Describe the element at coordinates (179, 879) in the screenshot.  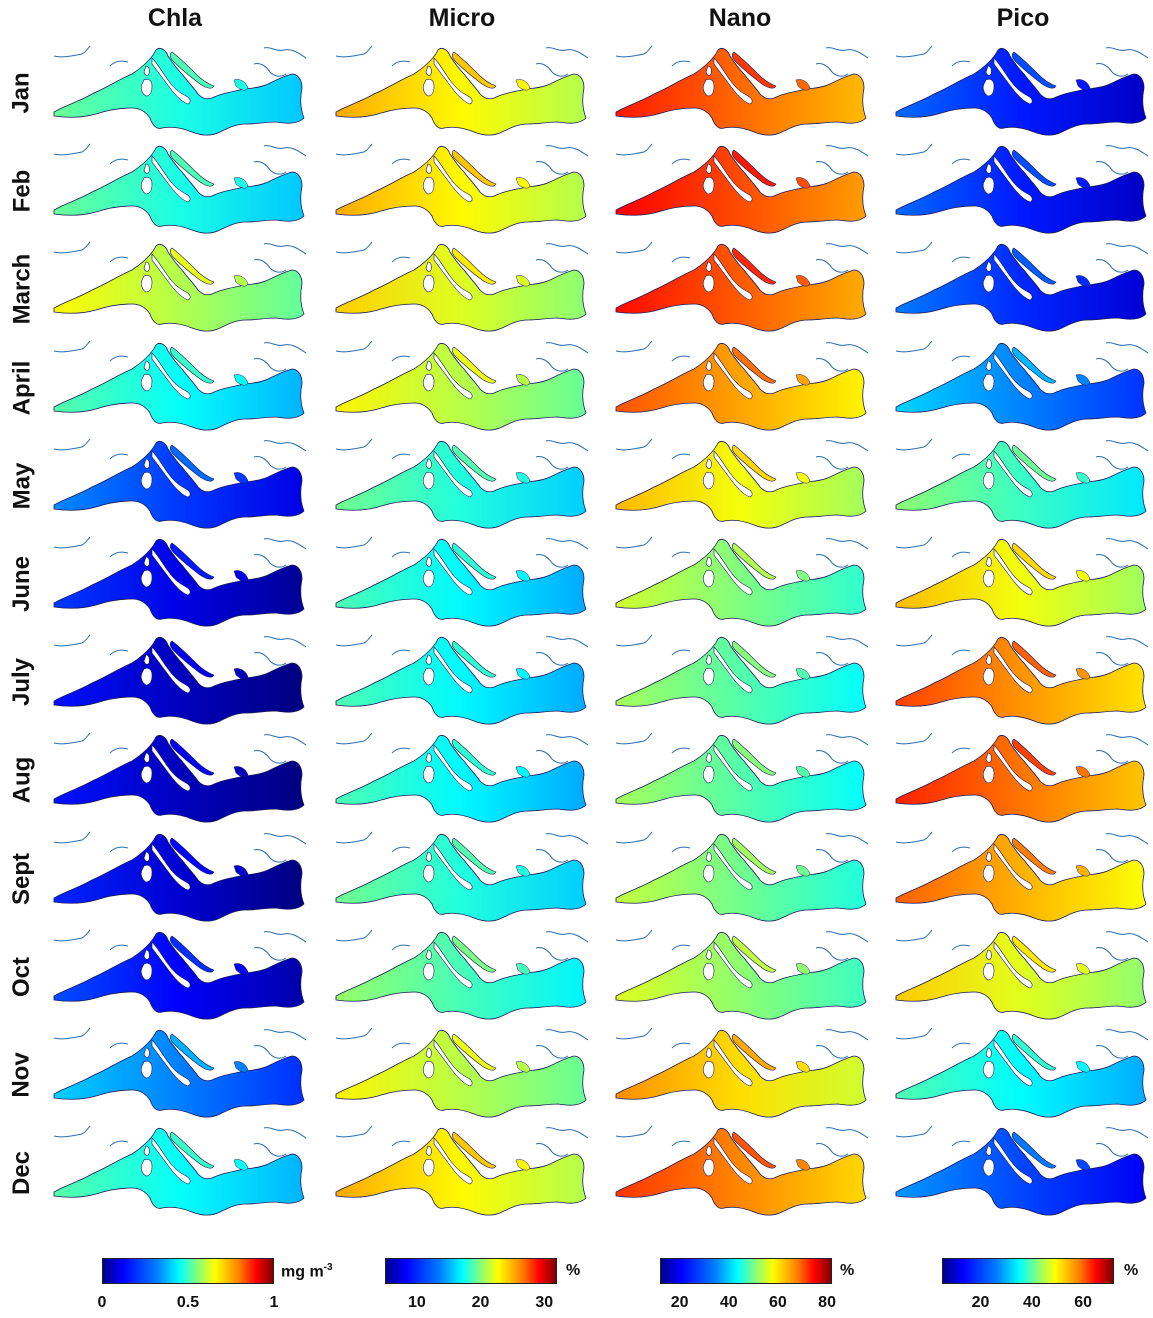
I see `map-chla-sept` at that location.